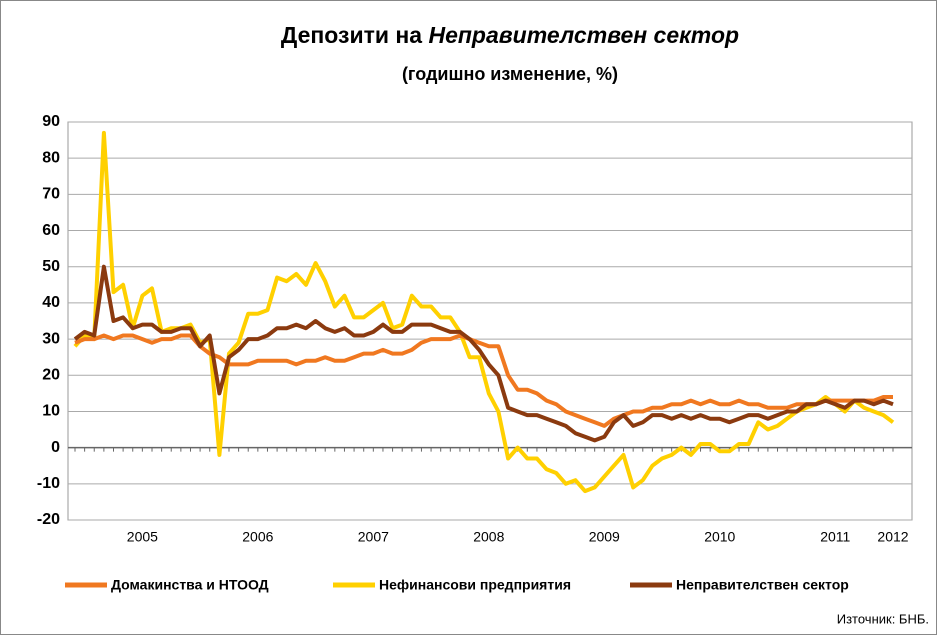 The height and width of the screenshot is (635, 937). Describe the element at coordinates (257, 537) in the screenshot. I see `x-tick-label: 2006` at that location.